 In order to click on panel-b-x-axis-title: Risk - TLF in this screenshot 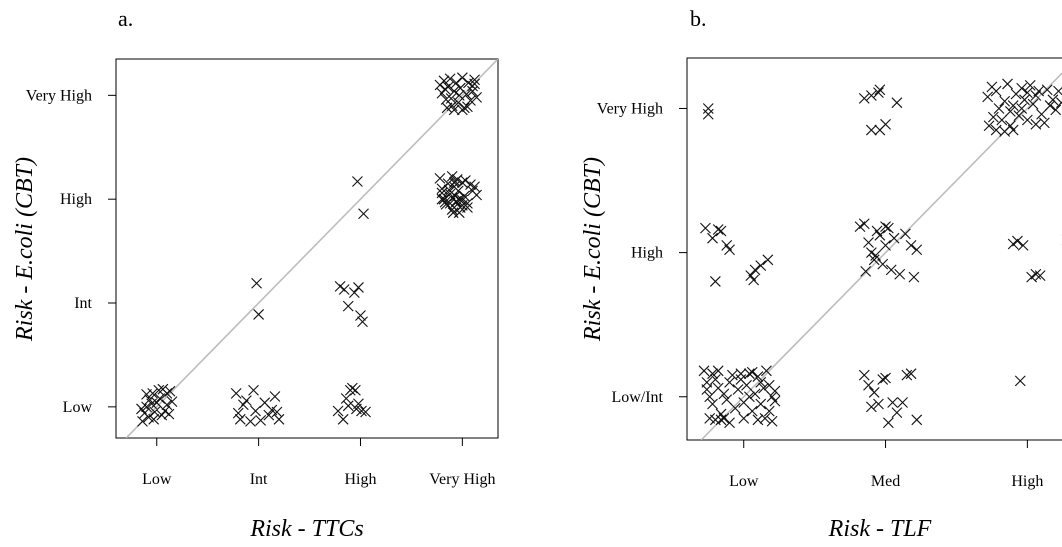, I will do `click(880, 529)`.